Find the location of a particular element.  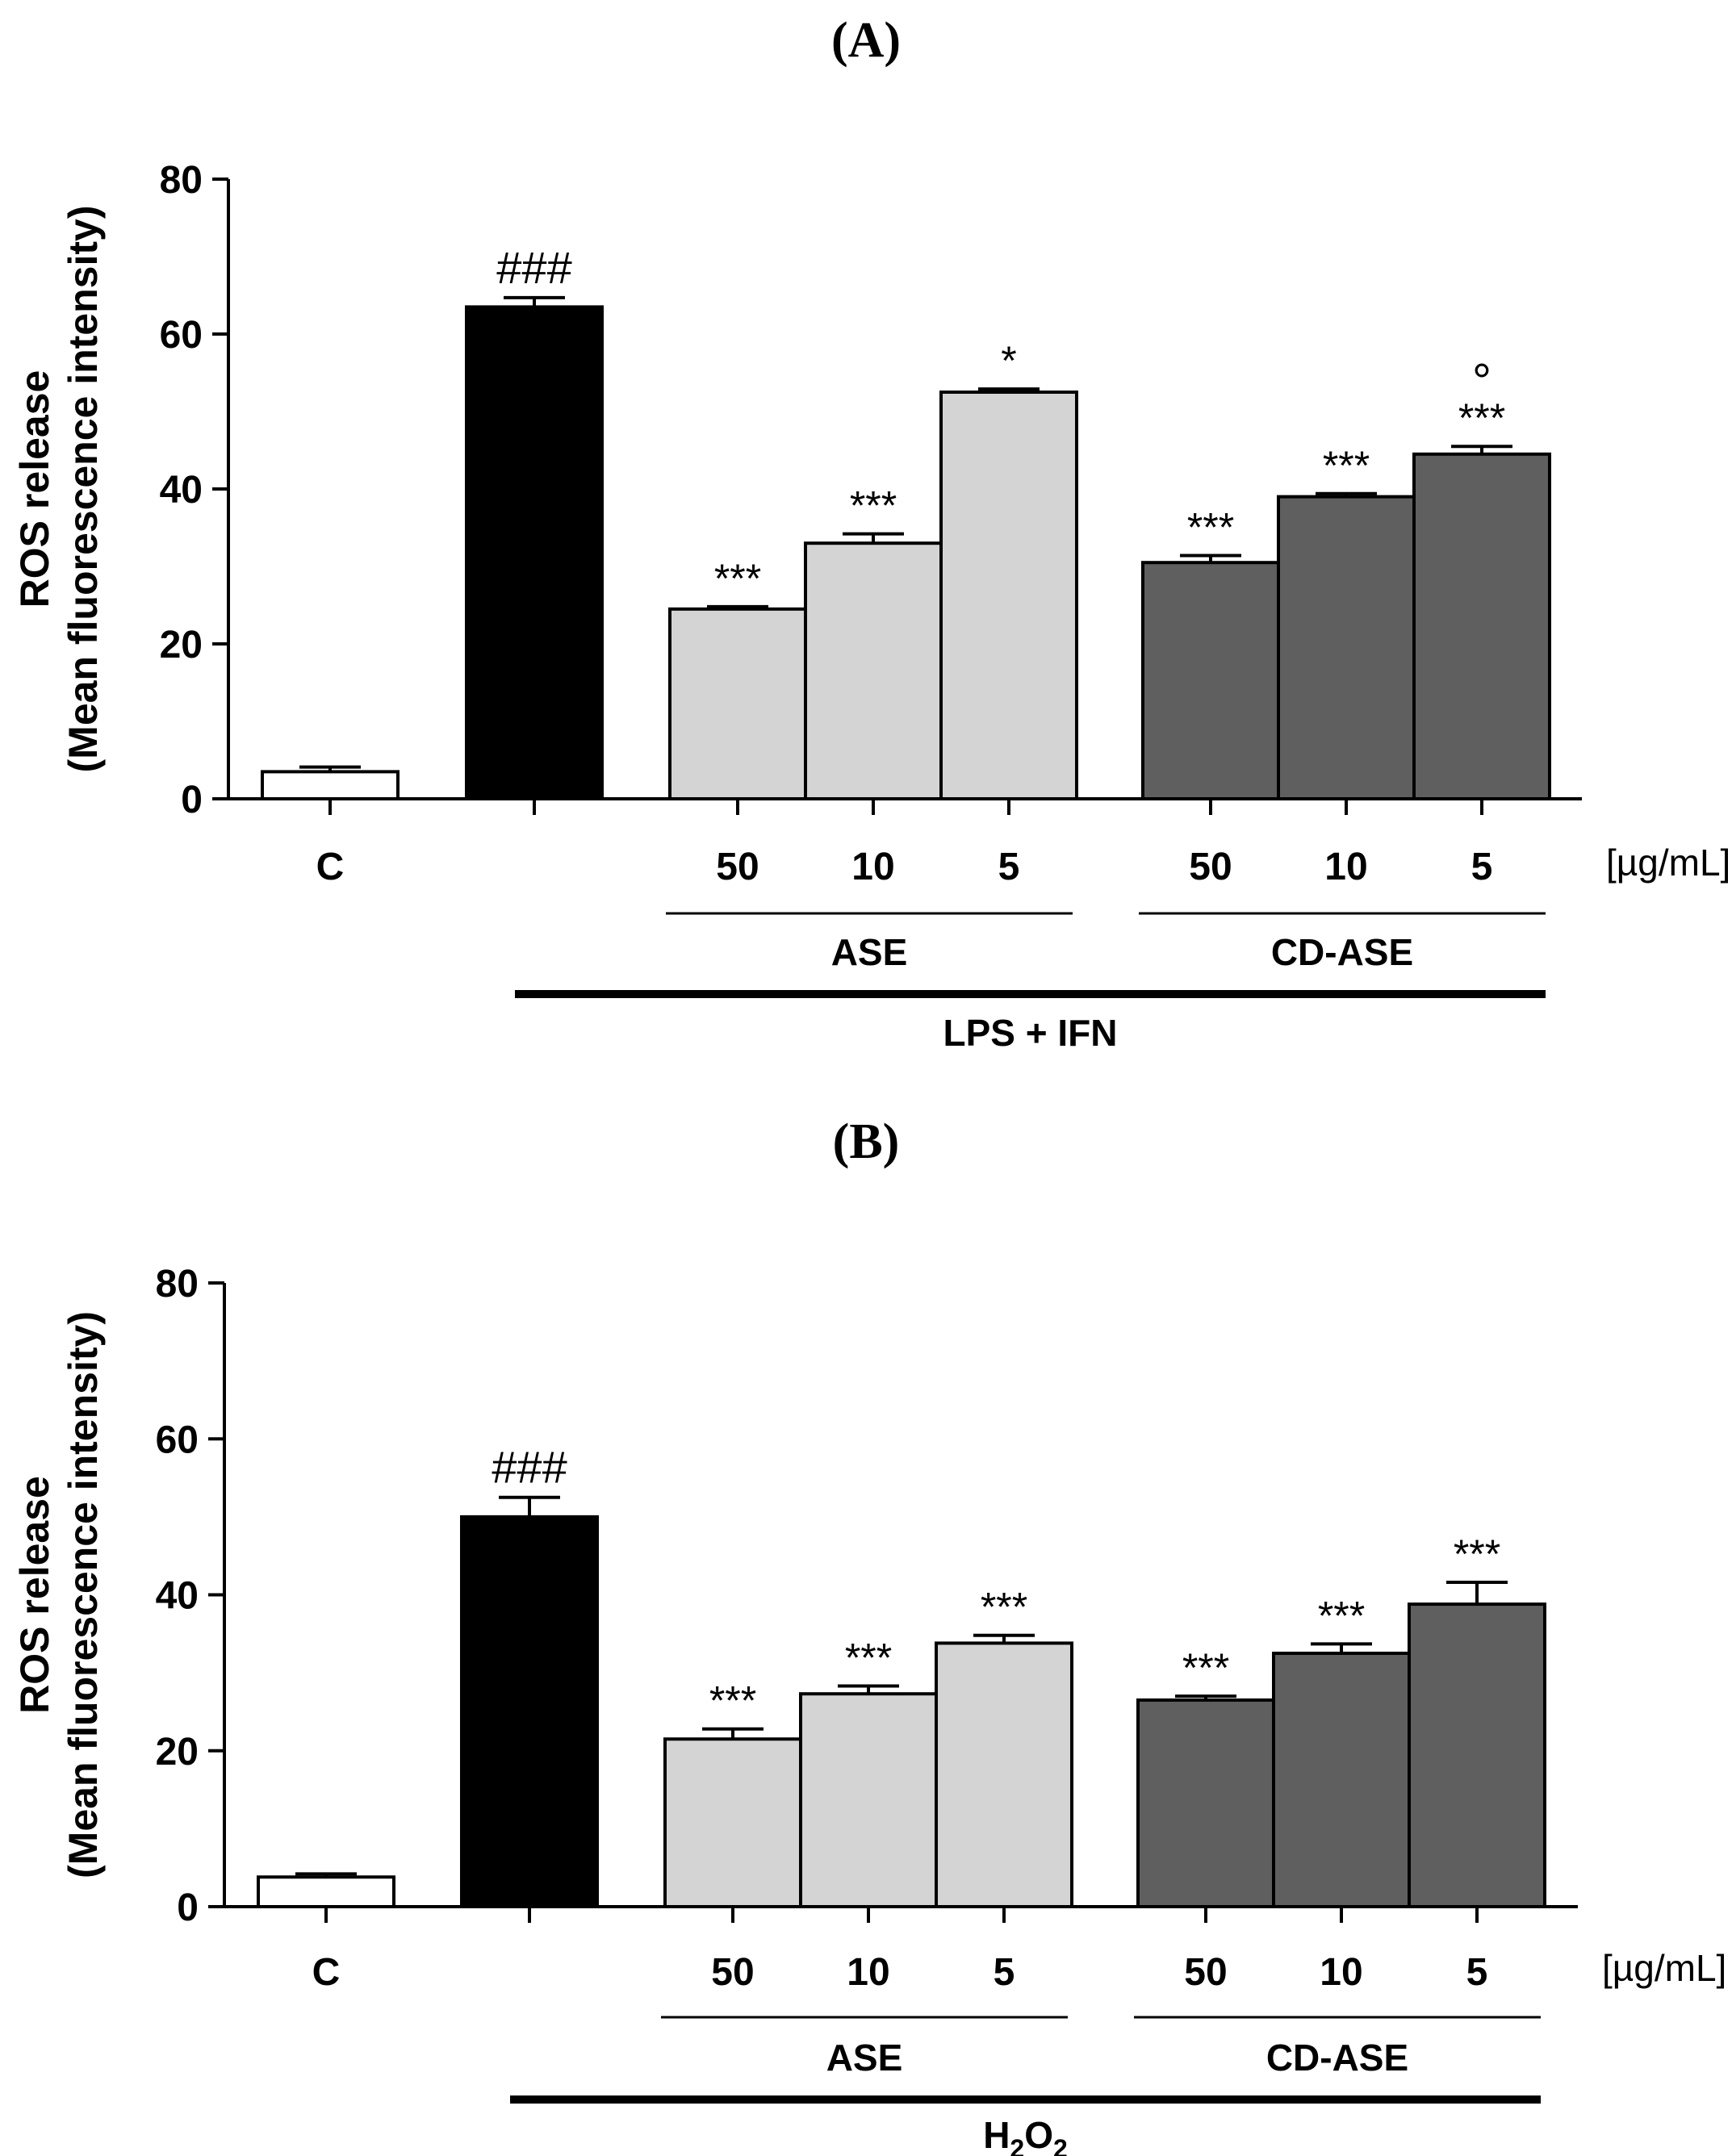

panel-label: (B) is located at coordinates (866, 1141).